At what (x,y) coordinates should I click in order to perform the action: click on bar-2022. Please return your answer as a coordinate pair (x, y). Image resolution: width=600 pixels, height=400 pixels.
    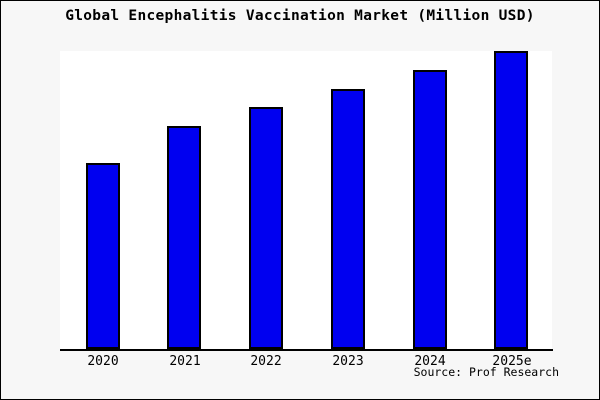
    Looking at the image, I should click on (266, 228).